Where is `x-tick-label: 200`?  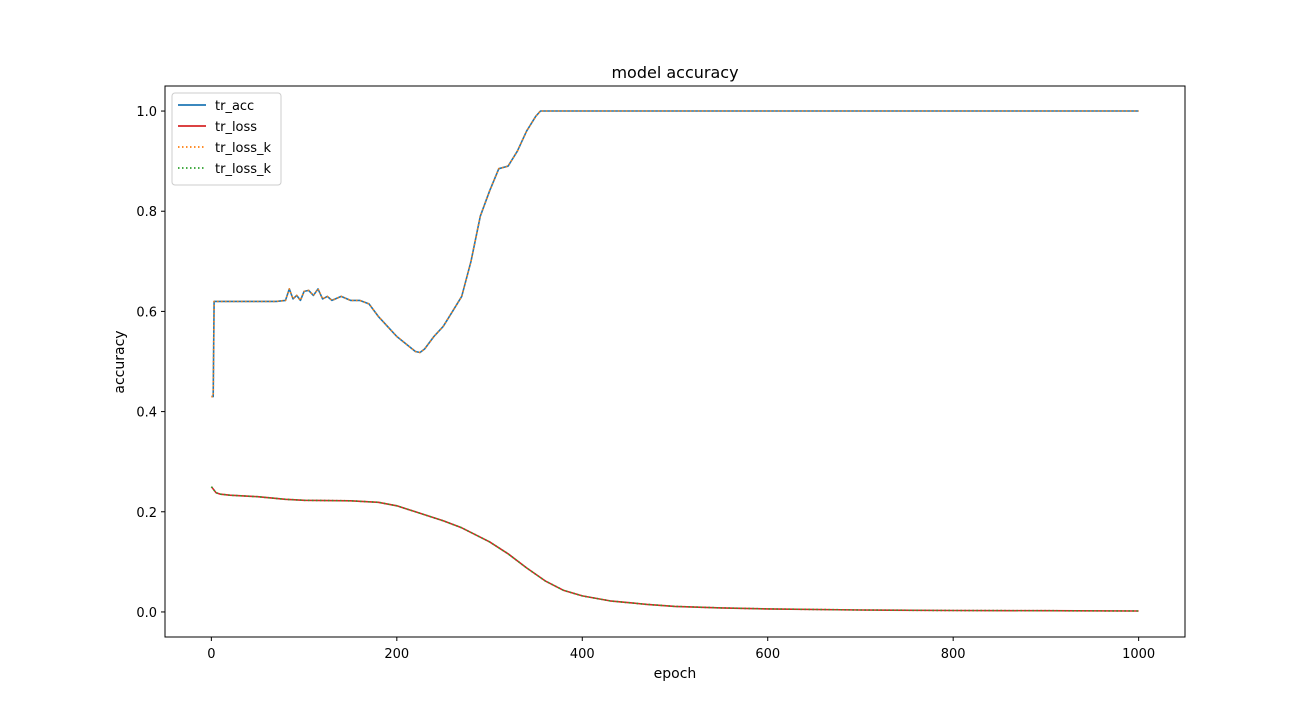
x-tick-label: 200 is located at coordinates (396, 654).